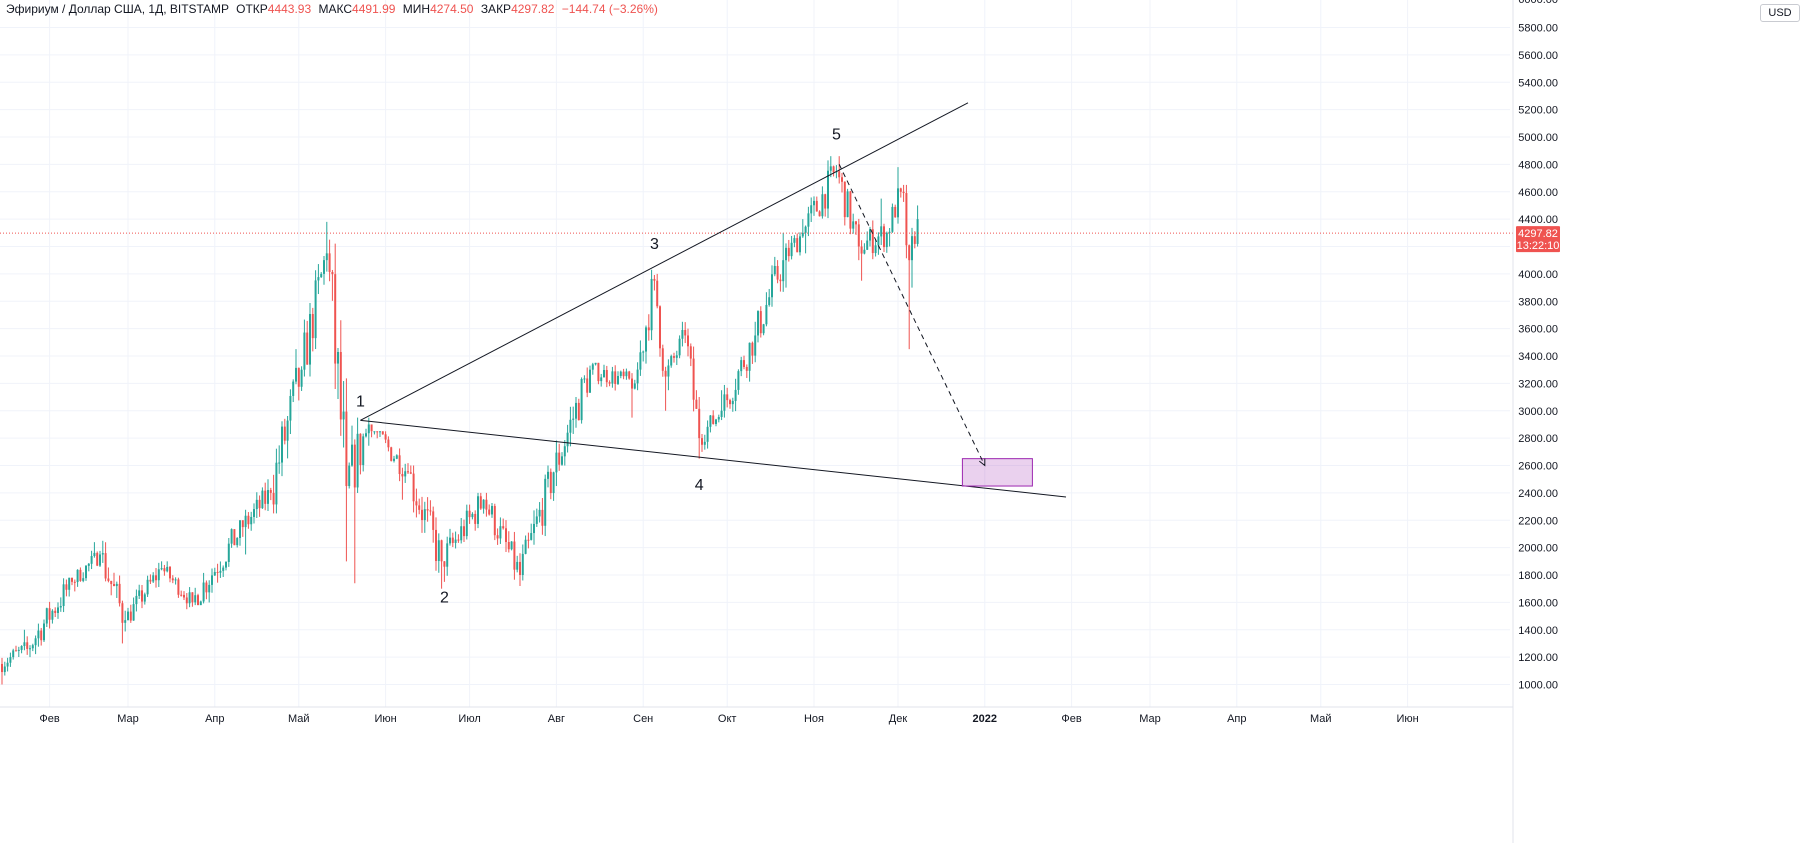 This screenshot has height=848, width=1809. I want to click on y-tick-label: 3000.00, so click(1538, 412).